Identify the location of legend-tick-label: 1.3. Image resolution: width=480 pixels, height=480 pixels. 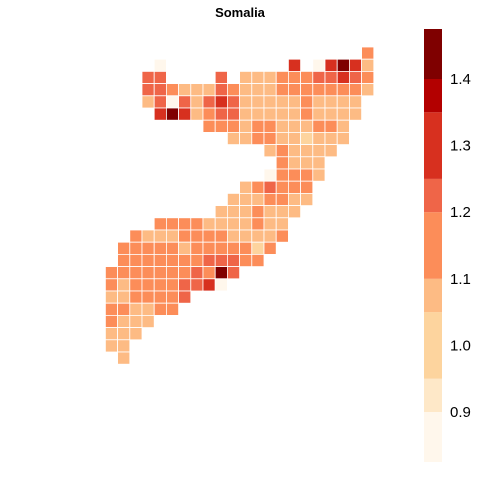
(460, 146).